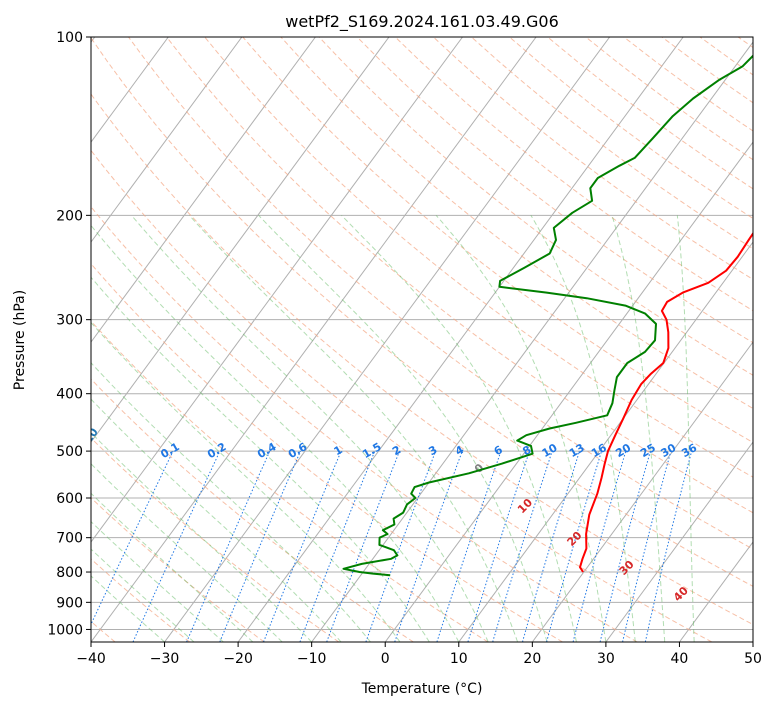 This screenshot has width=775, height=708. Describe the element at coordinates (385, 659) in the screenshot. I see `x-tick-label: 0` at that location.